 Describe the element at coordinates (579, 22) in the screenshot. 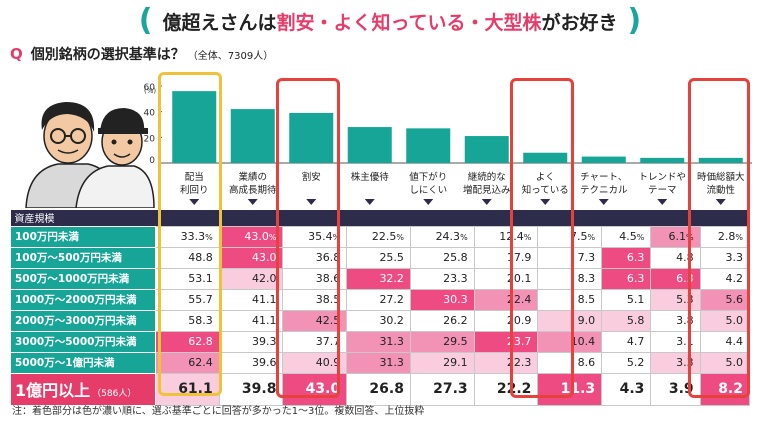

I see `headline-part2: がお好き` at that location.